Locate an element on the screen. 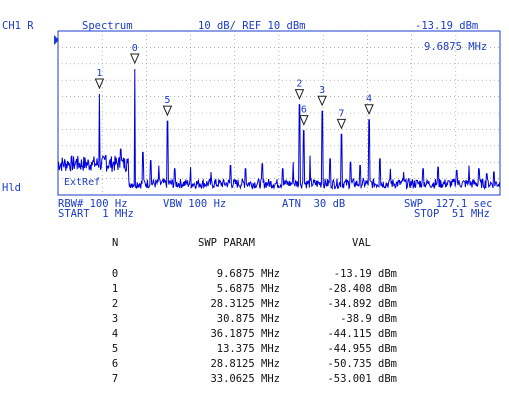 The width and height of the screenshot is (509, 401). table-cell-n: 6 is located at coordinates (115, 364).